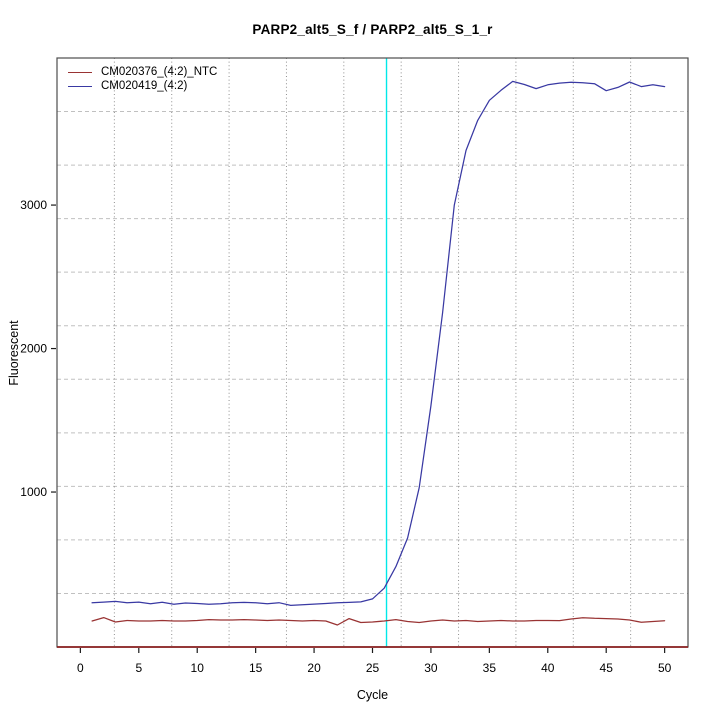 Image resolution: width=720 pixels, height=720 pixels. Describe the element at coordinates (138, 668) in the screenshot. I see `x-tick-label: 5` at that location.